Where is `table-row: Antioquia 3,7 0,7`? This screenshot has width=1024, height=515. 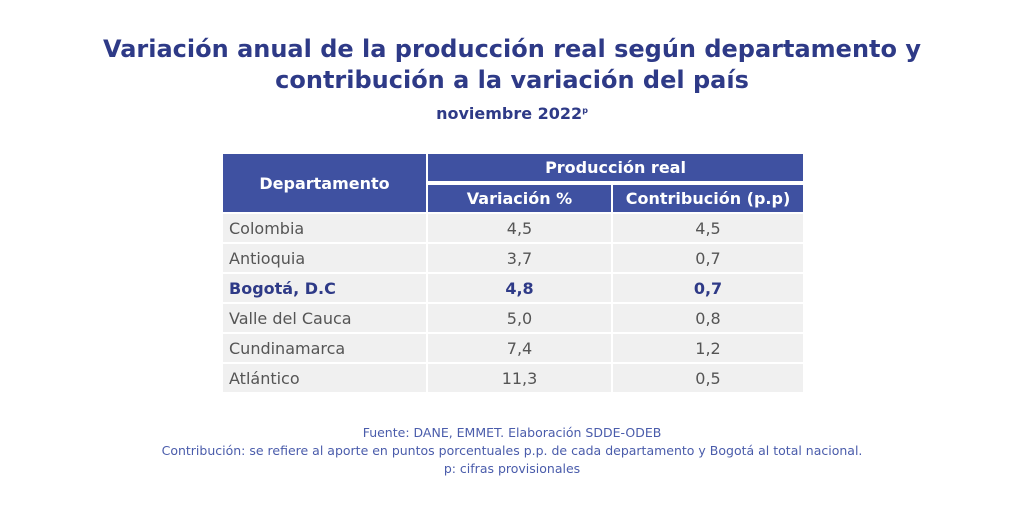 table-row: Antioquia 3,7 0,7 is located at coordinates (513, 258).